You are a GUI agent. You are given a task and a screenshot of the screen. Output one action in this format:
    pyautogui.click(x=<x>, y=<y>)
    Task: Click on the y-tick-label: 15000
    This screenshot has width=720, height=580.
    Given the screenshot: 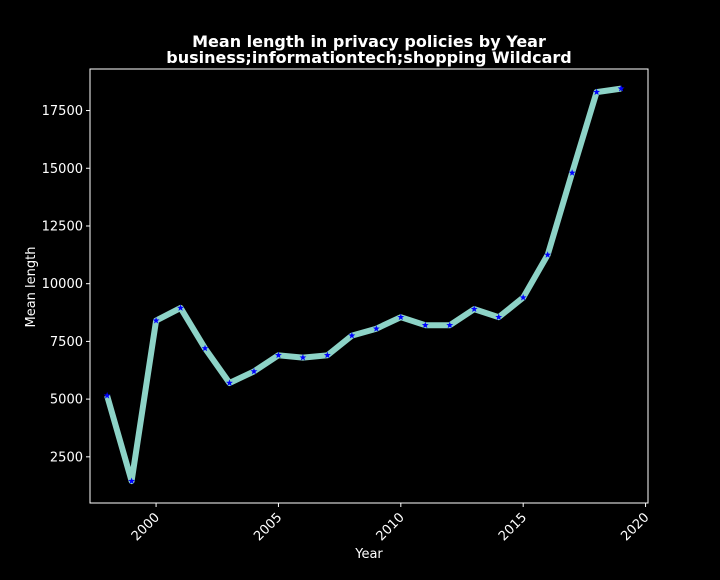 What is the action you would take?
    pyautogui.click(x=62, y=169)
    